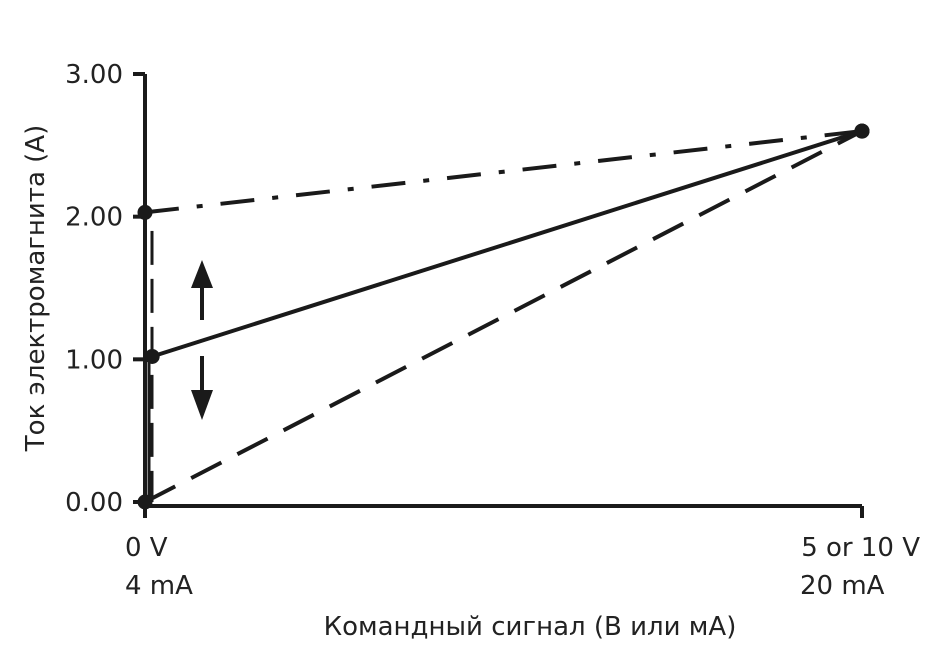 The image size is (952, 668). Describe the element at coordinates (202, 405) in the screenshot. I see `arrow-down-head` at that location.